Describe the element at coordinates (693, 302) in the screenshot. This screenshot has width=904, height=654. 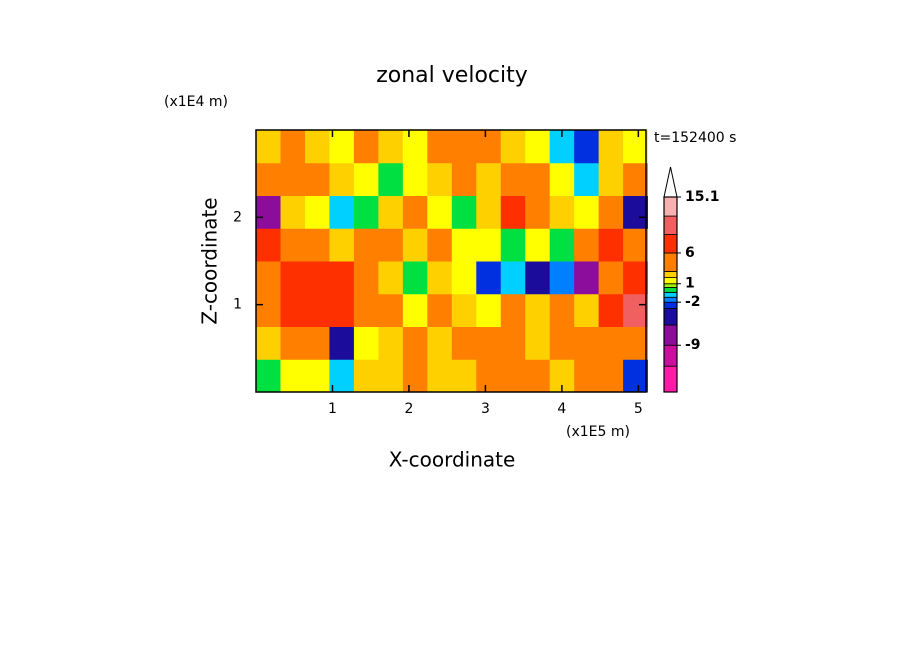
I see `colorbar-label: -2` at that location.